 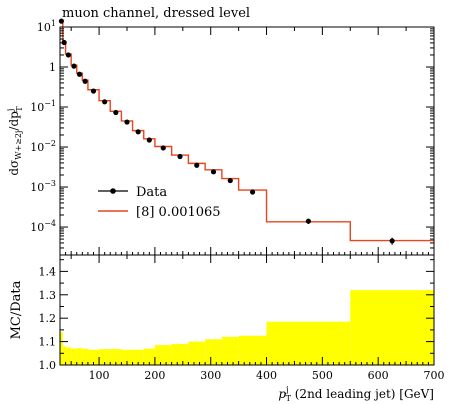 I want to click on ratio-y-tick-label: 1.3, so click(x=48, y=295).